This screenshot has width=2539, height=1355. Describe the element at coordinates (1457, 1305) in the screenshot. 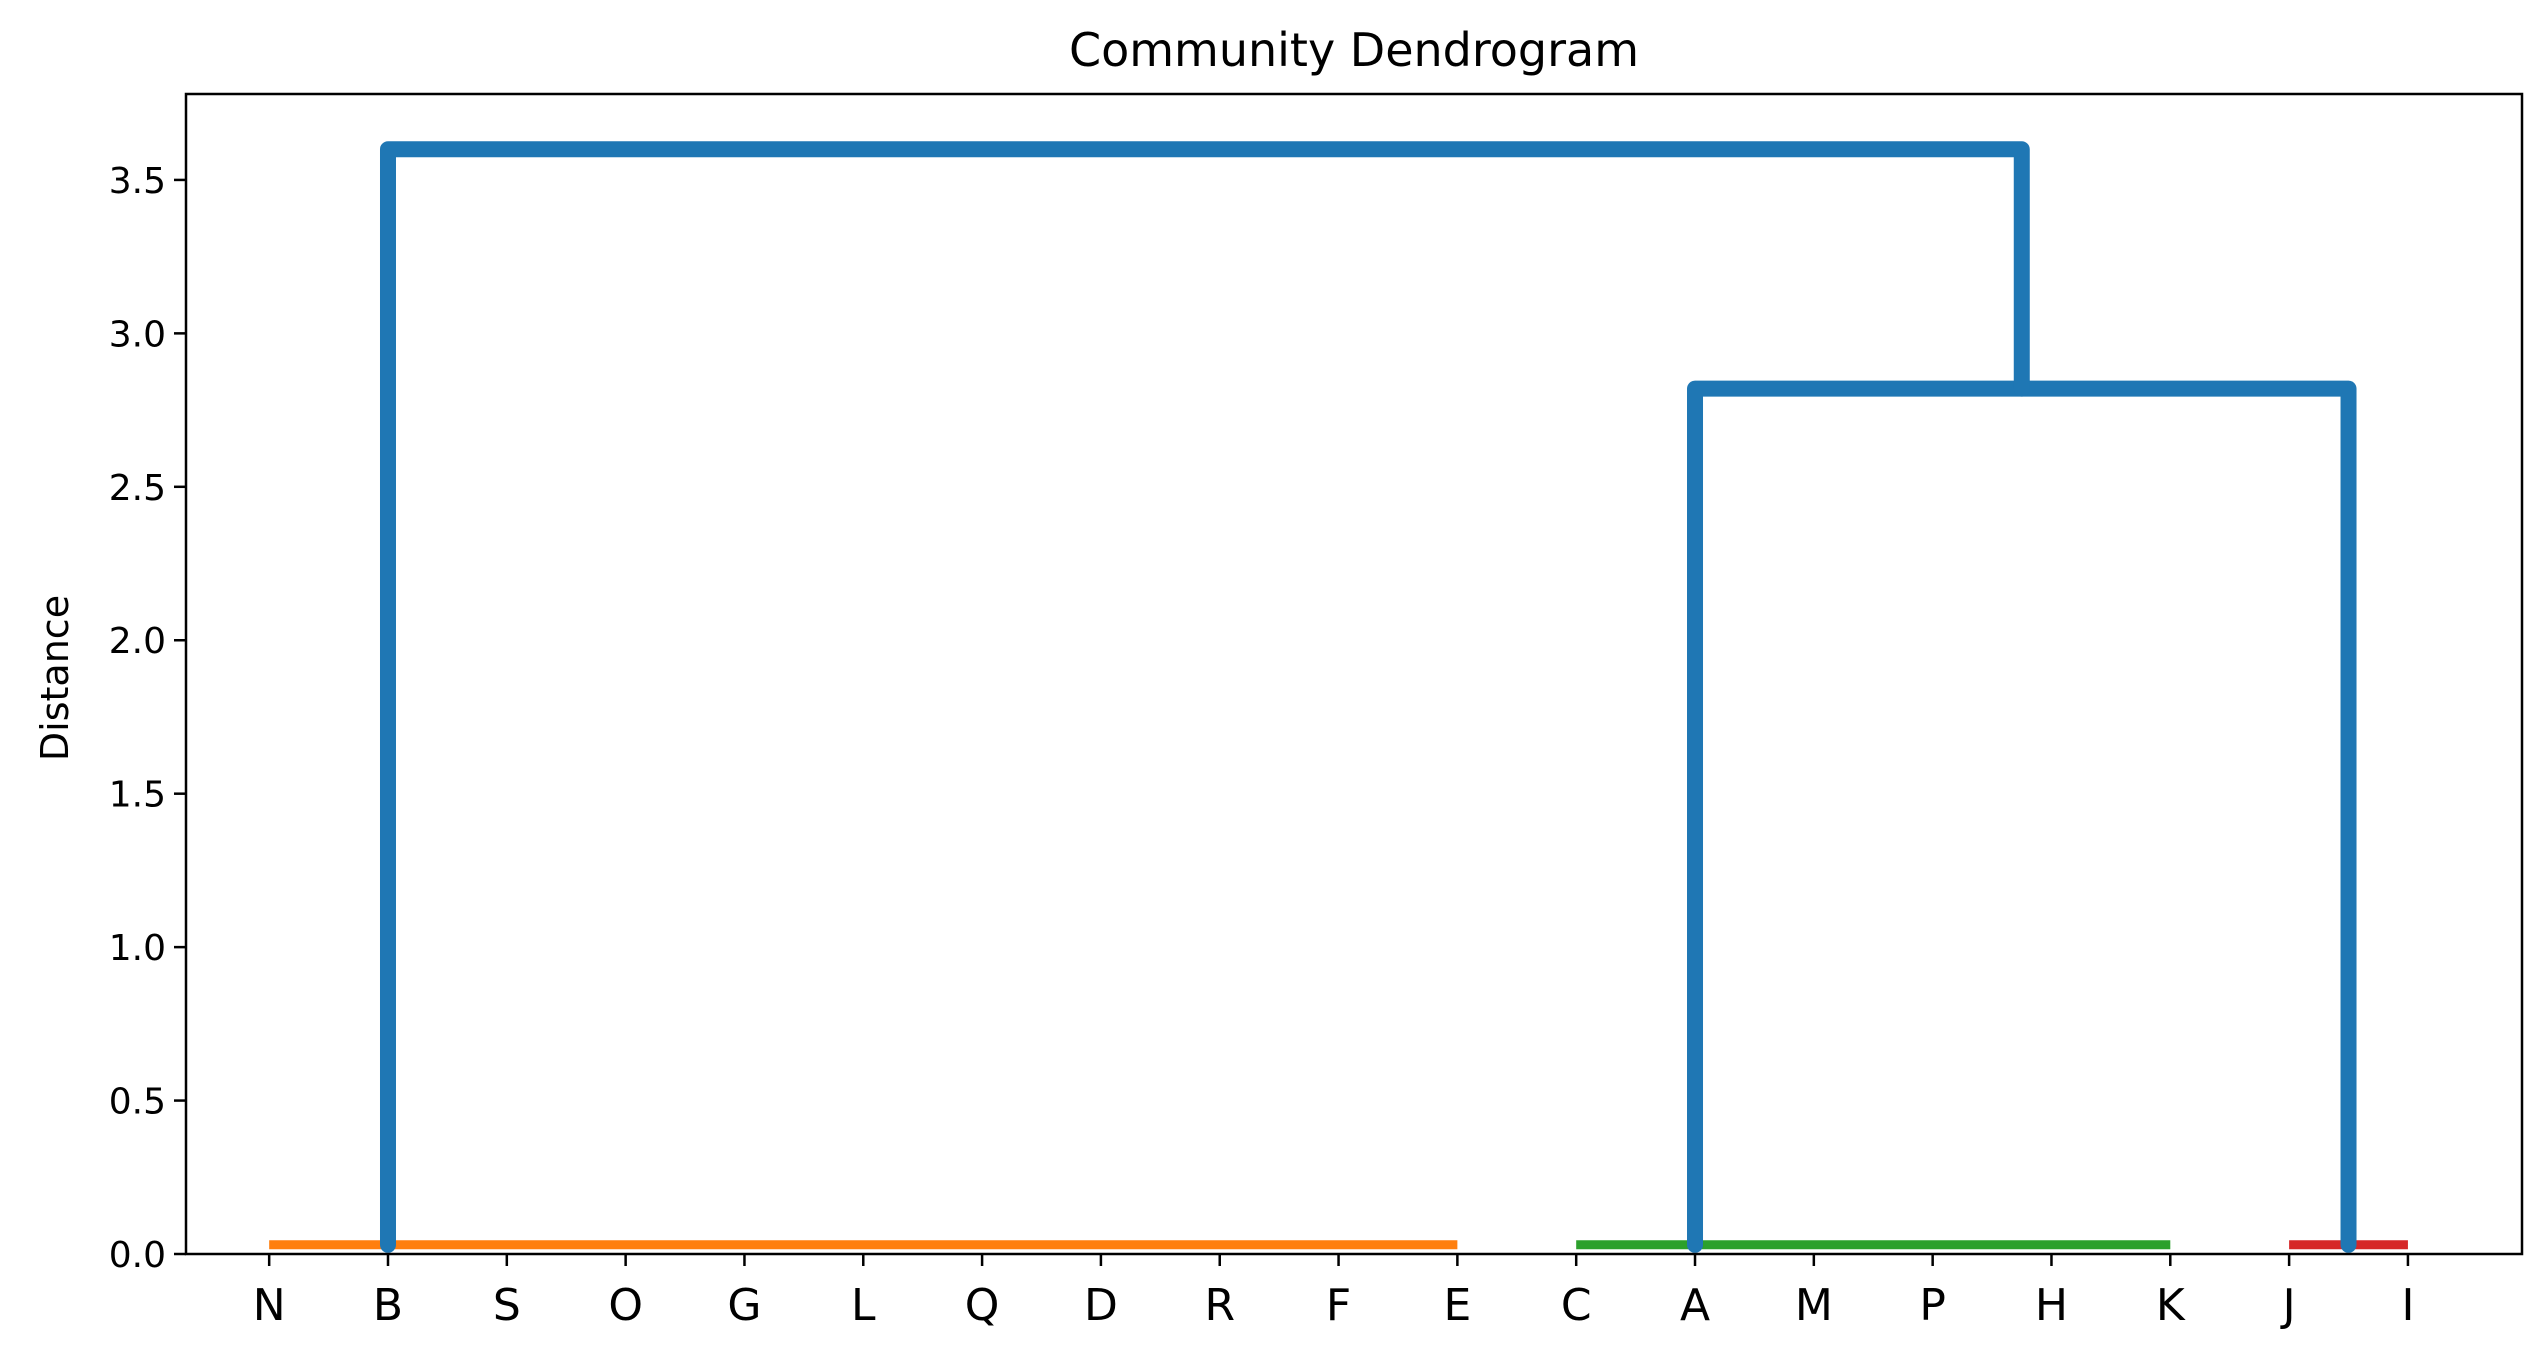

I see `leaf-label-e: E` at that location.